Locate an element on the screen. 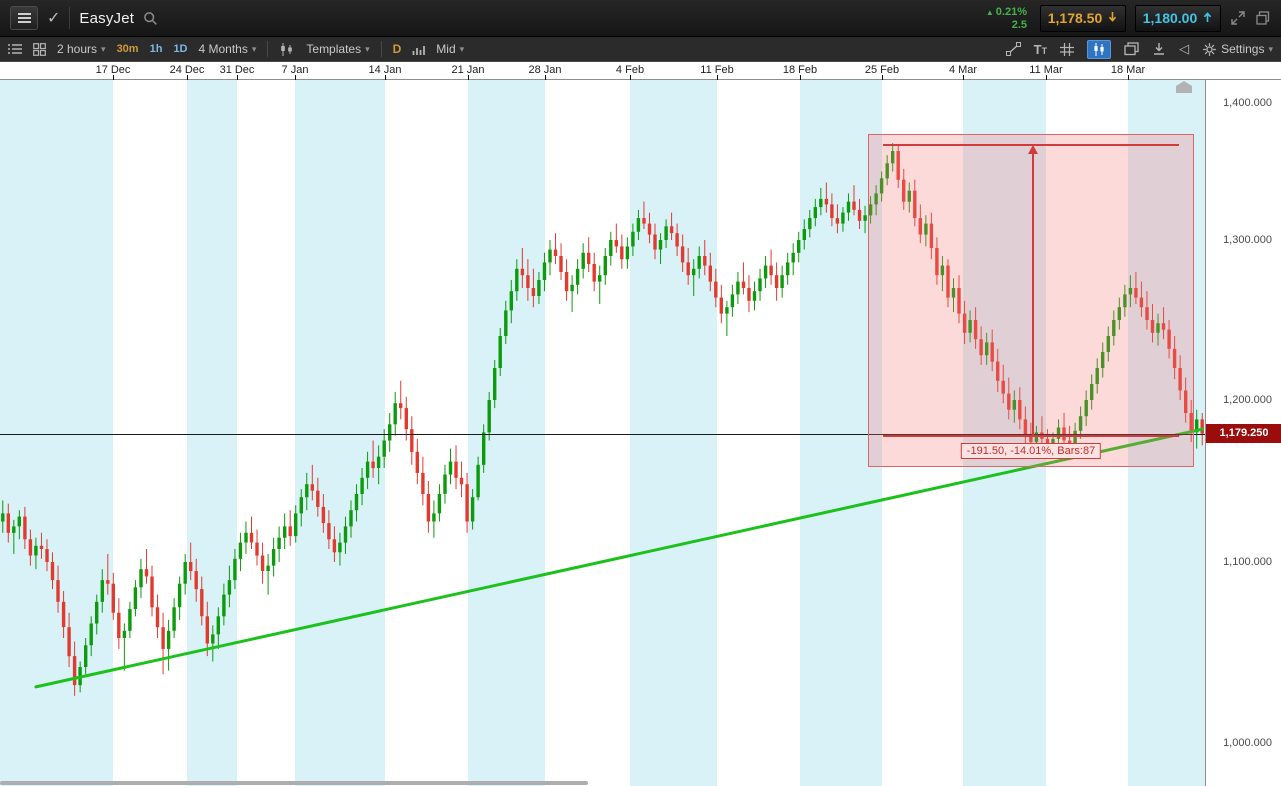 This screenshot has width=1281, height=786. x-axis-label: 18 Mar is located at coordinates (1128, 70).